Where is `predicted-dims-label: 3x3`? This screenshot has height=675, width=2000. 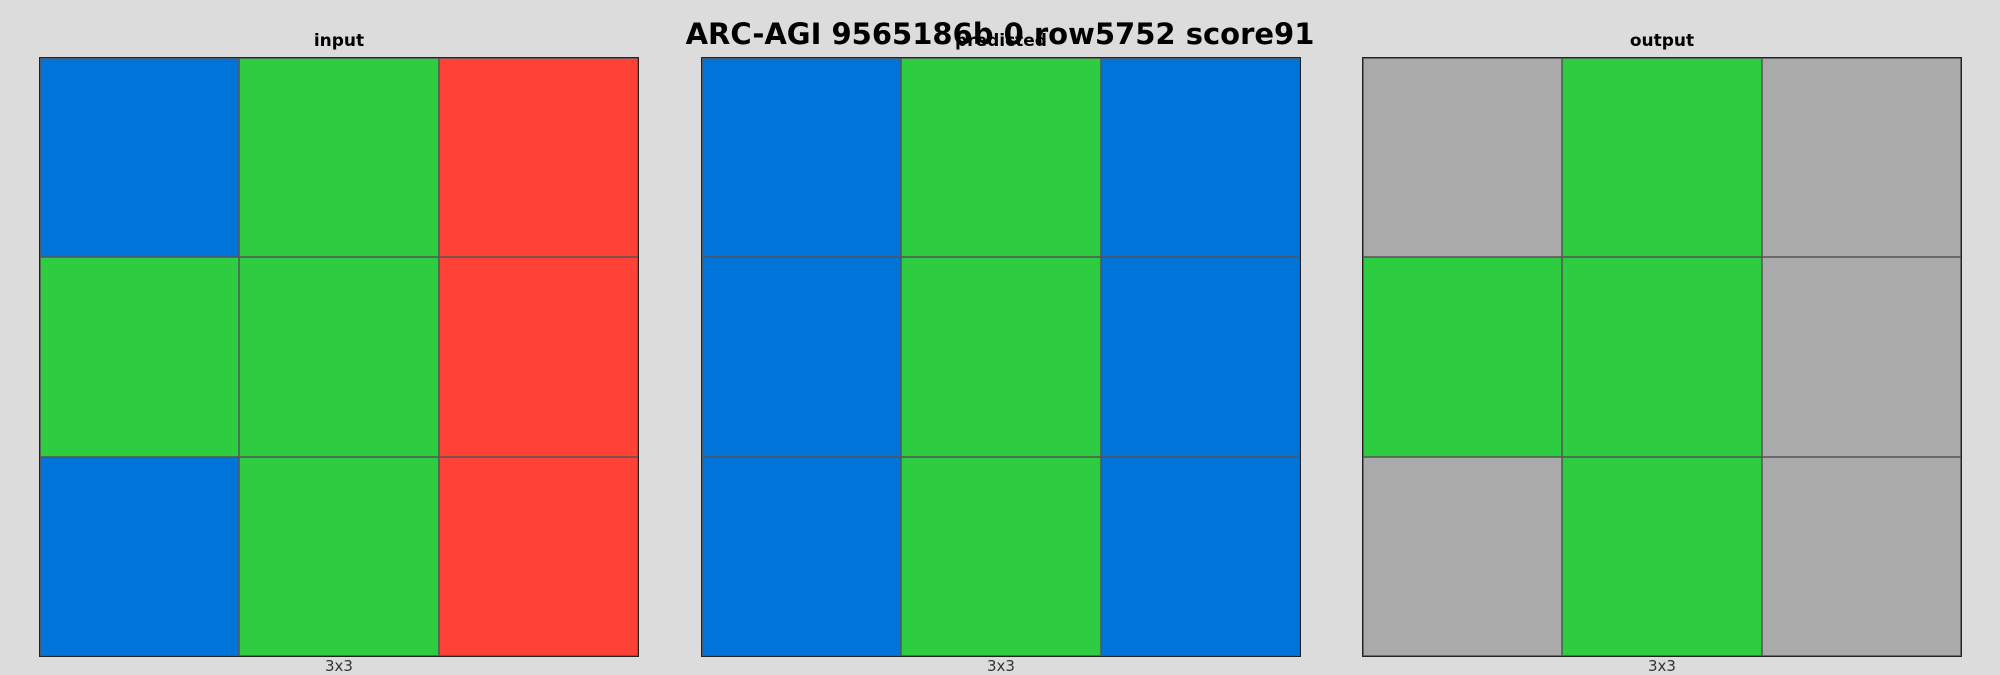 predicted-dims-label: 3x3 is located at coordinates (1001, 666).